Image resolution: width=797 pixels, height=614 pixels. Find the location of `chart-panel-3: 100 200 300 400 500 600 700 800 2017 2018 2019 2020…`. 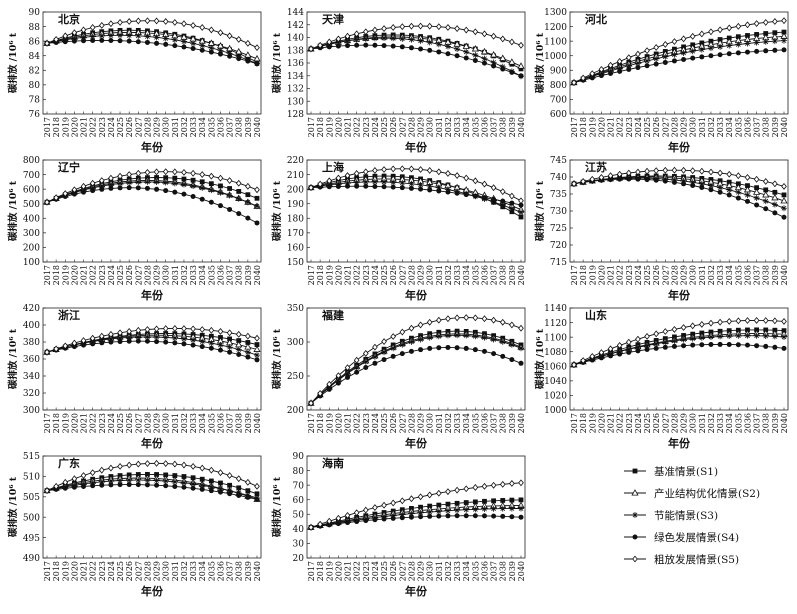

chart-panel-3: 100 200 300 400 500 600 700 800 2017 2018 2019 2020… is located at coordinates (134, 229).